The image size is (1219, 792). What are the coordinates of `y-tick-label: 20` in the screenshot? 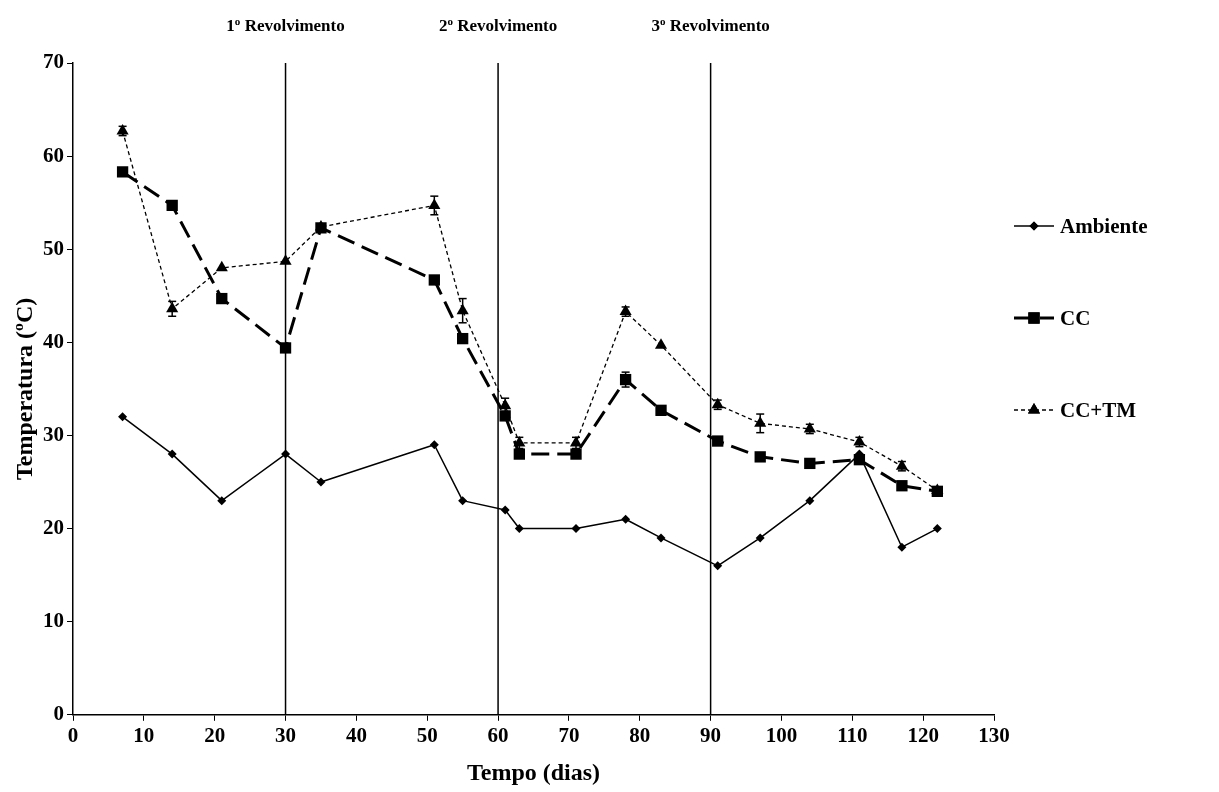 It's located at (53, 526).